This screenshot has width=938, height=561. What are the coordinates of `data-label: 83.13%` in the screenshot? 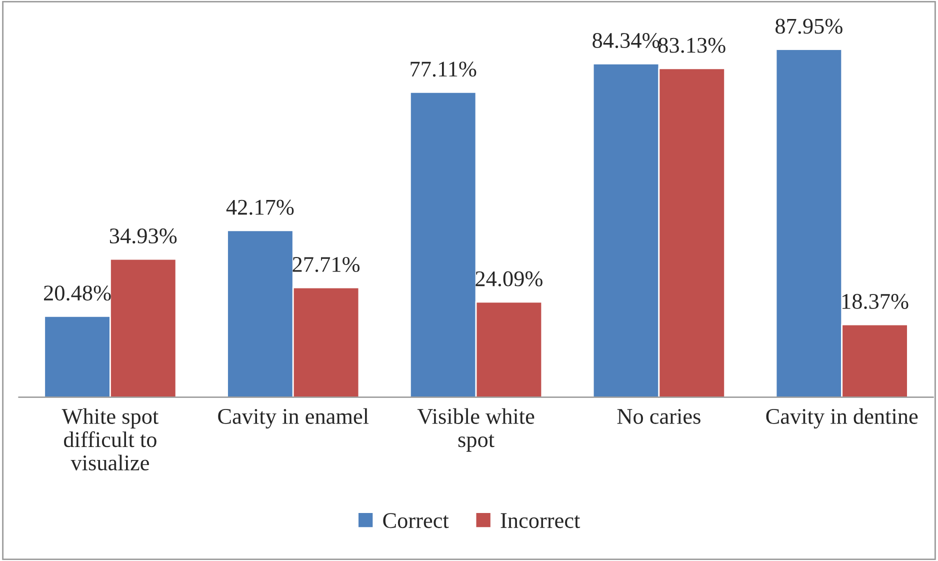 It's located at (692, 45).